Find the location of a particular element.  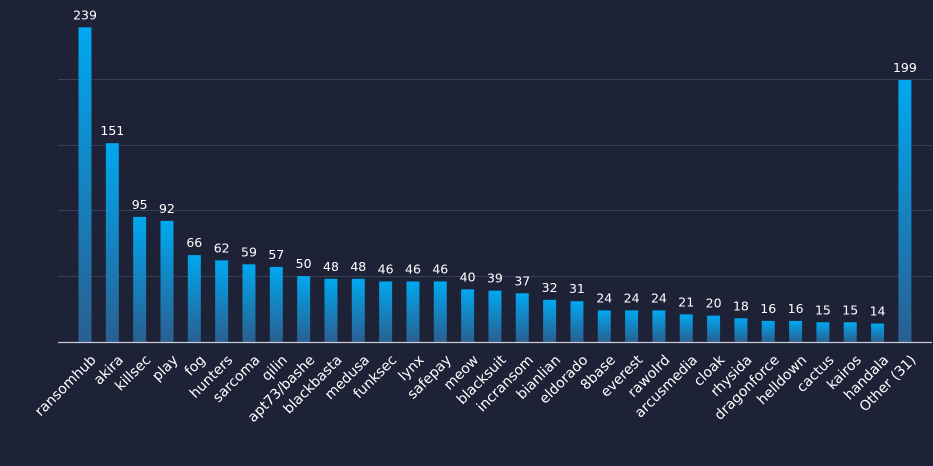

data-label-29: 14 is located at coordinates (878, 311).